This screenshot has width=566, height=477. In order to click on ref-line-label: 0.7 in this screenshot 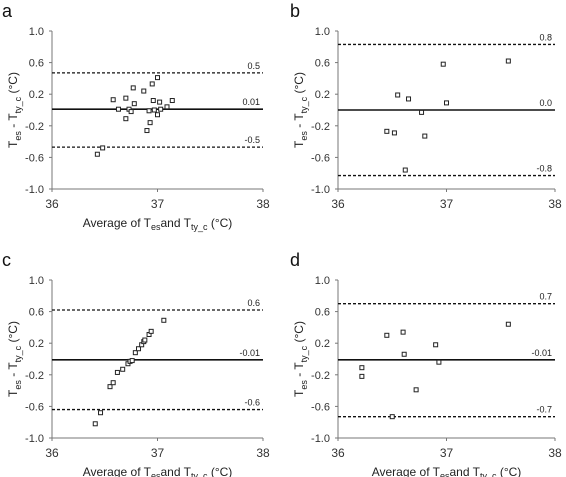, I will do `click(545, 297)`.